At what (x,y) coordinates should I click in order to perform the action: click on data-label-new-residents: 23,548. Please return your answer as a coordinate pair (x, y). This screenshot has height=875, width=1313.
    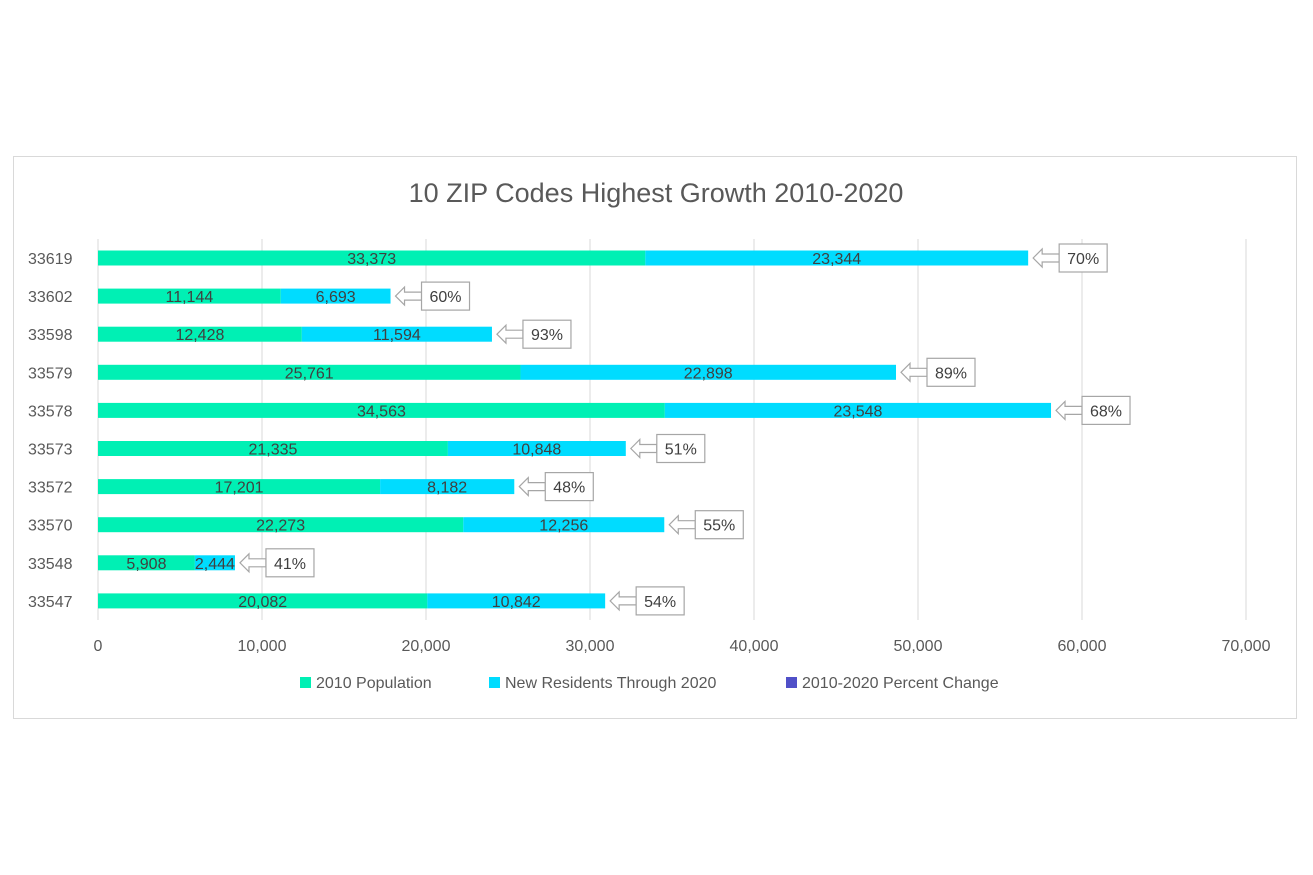
    Looking at the image, I should click on (857, 411).